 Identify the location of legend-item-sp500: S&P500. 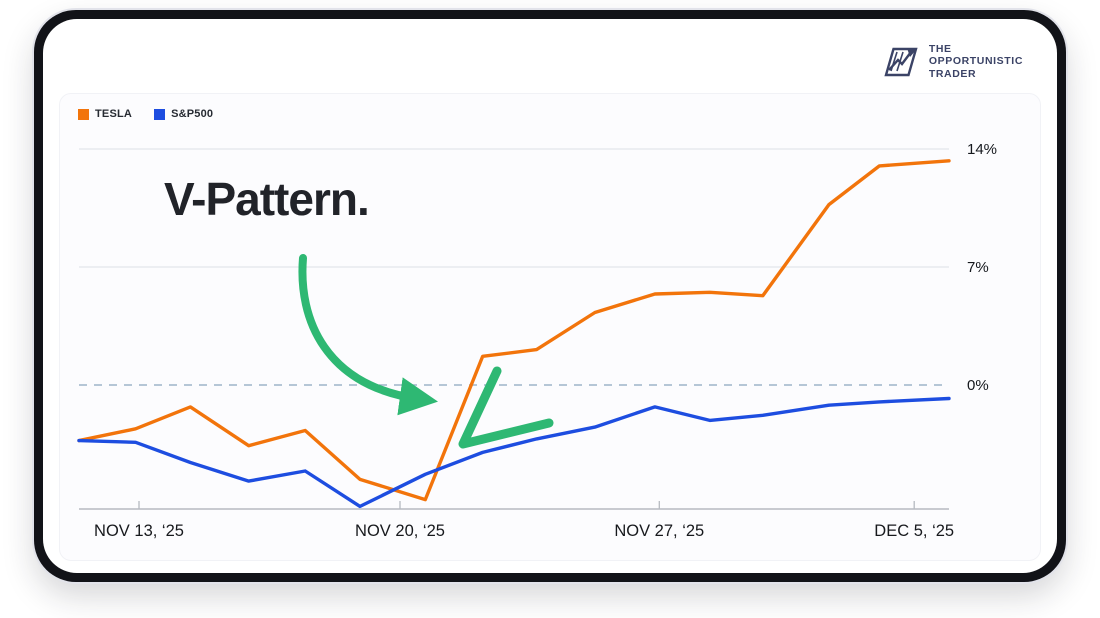
(183, 114).